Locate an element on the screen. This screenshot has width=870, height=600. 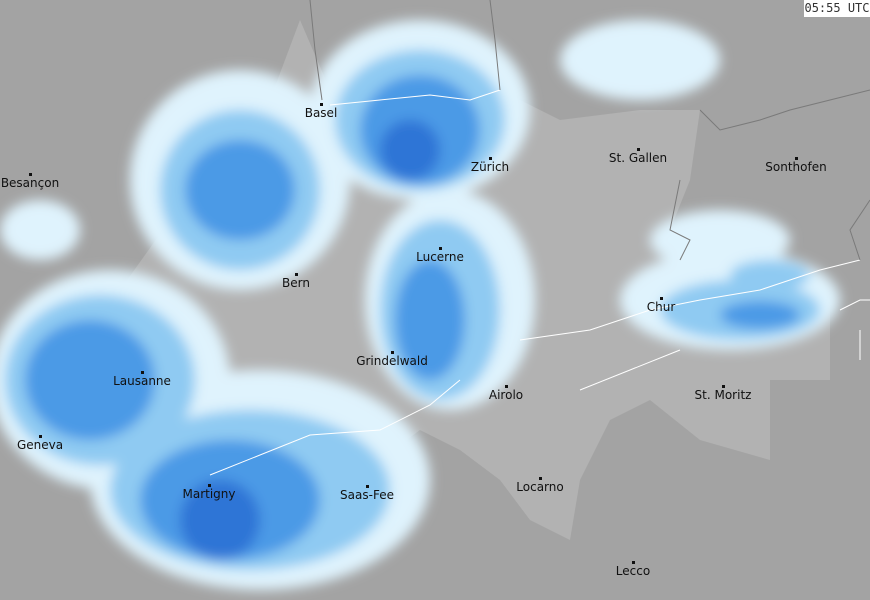
city-label-st-moritz: St. Moritz is located at coordinates (723, 395).